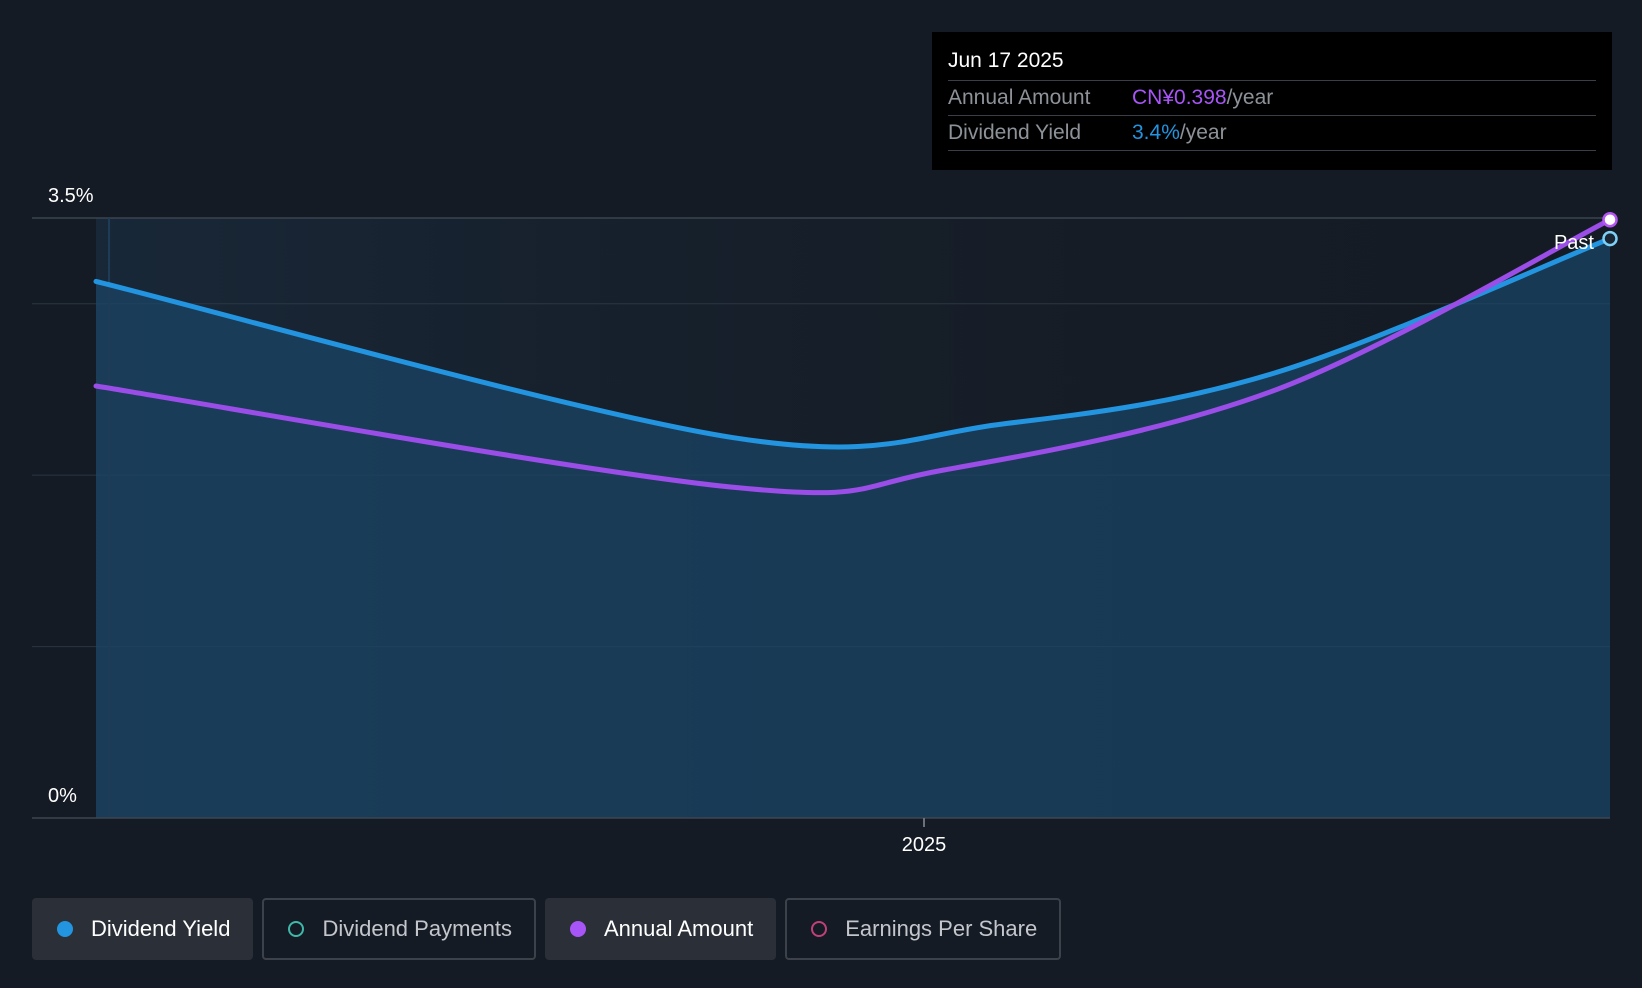 The width and height of the screenshot is (1642, 988). I want to click on tooltip-annual-amount-value: CN¥0.398, so click(1179, 97).